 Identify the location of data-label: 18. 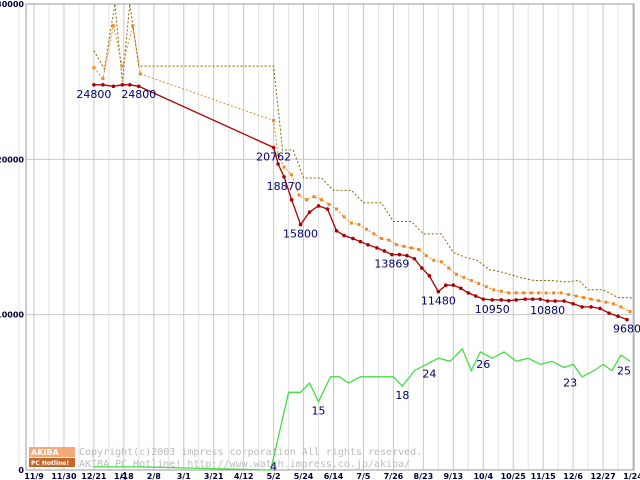
(402, 395).